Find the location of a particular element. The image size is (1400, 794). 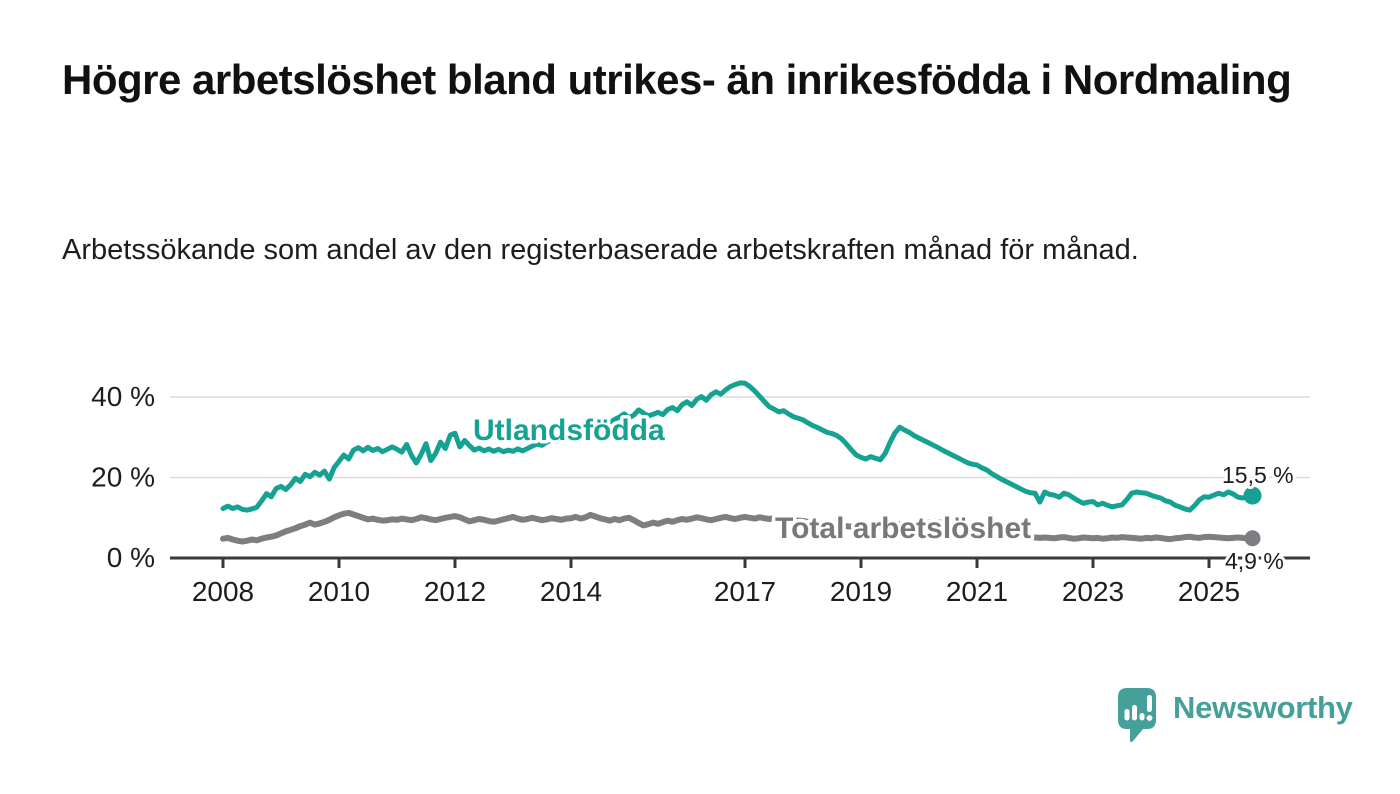

series-end-dot-foreign-born is located at coordinates (1252, 495).